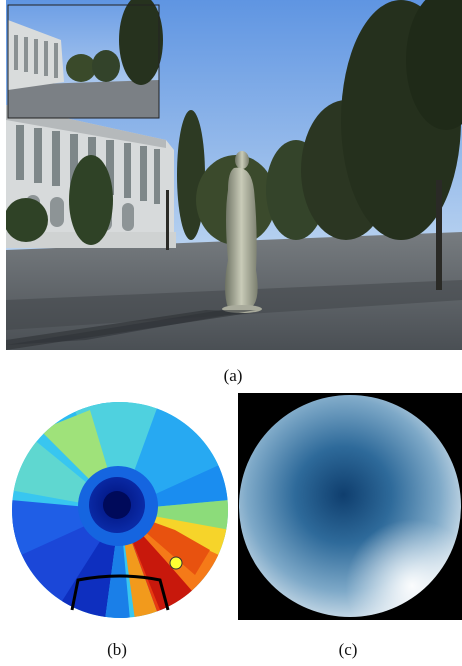 The height and width of the screenshot is (666, 462). Describe the element at coordinates (233, 375) in the screenshot. I see `caption-a: (a)` at that location.